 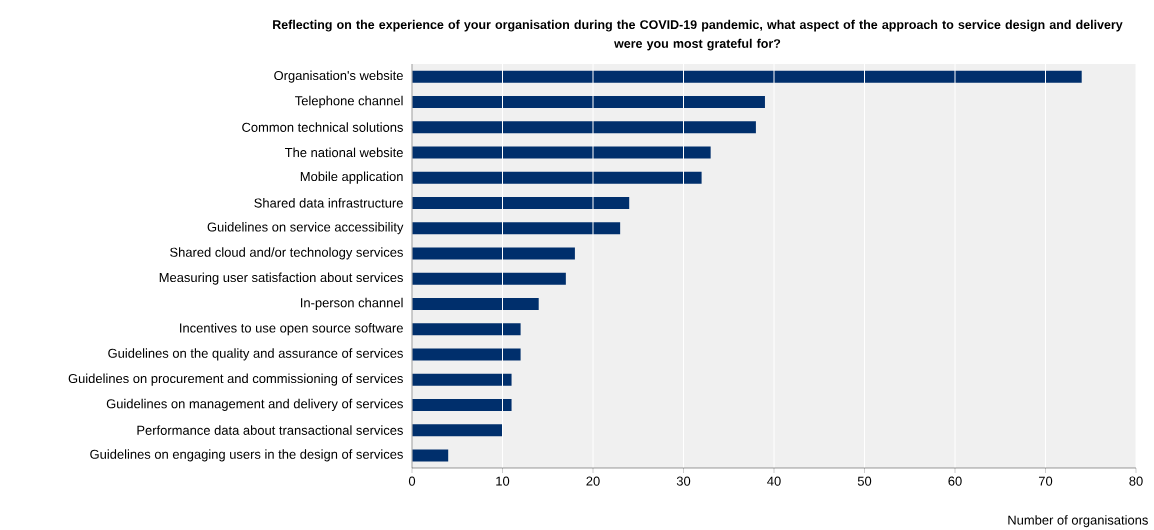 I want to click on y-tick-label: The national website, so click(x=343, y=152).